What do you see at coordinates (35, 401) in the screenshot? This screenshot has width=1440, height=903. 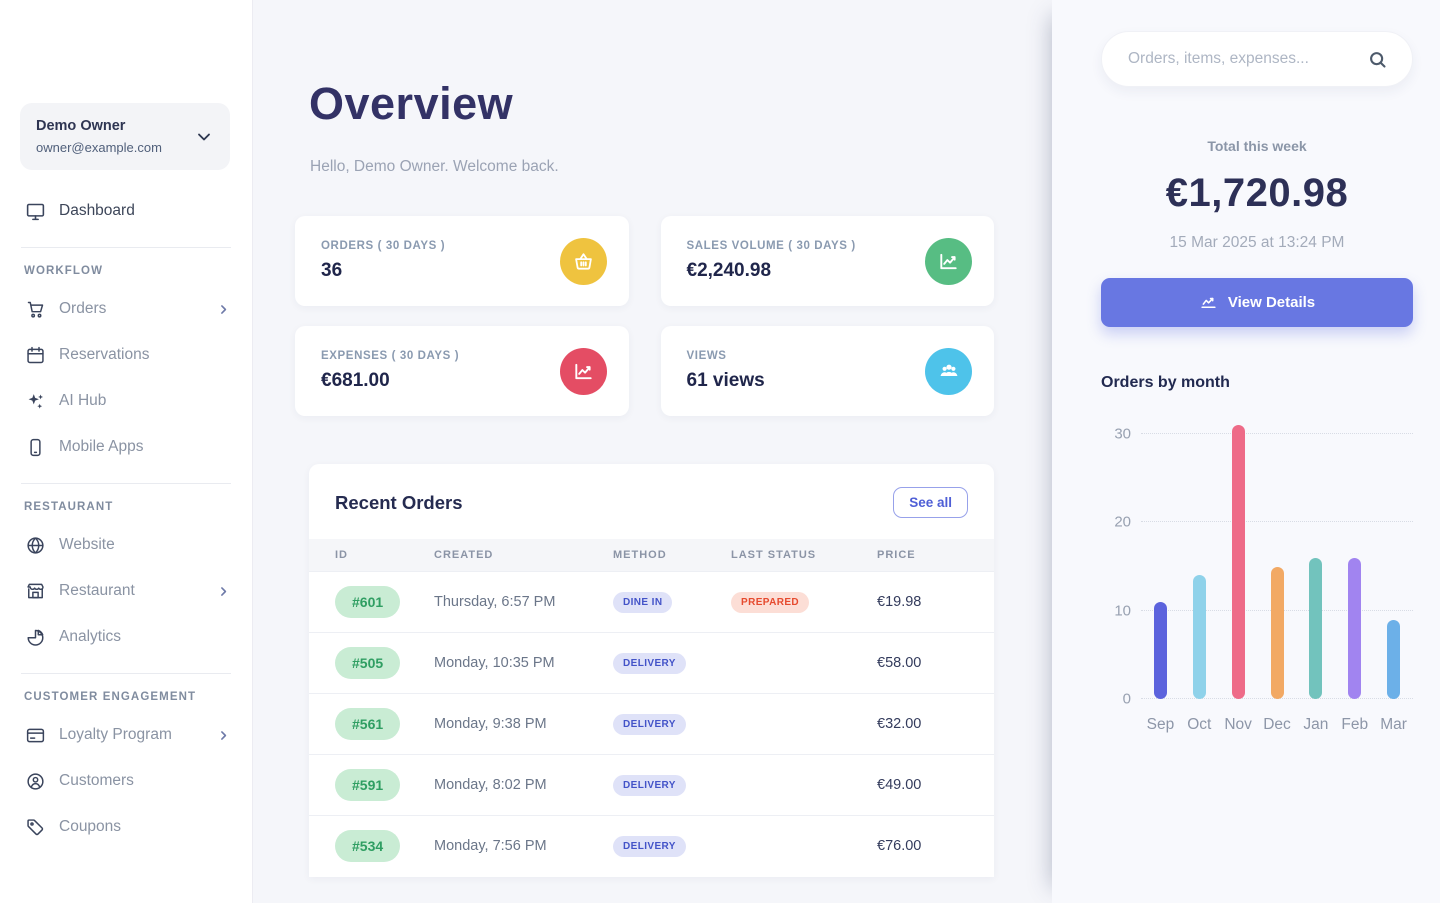 I see `sparkles-icon` at bounding box center [35, 401].